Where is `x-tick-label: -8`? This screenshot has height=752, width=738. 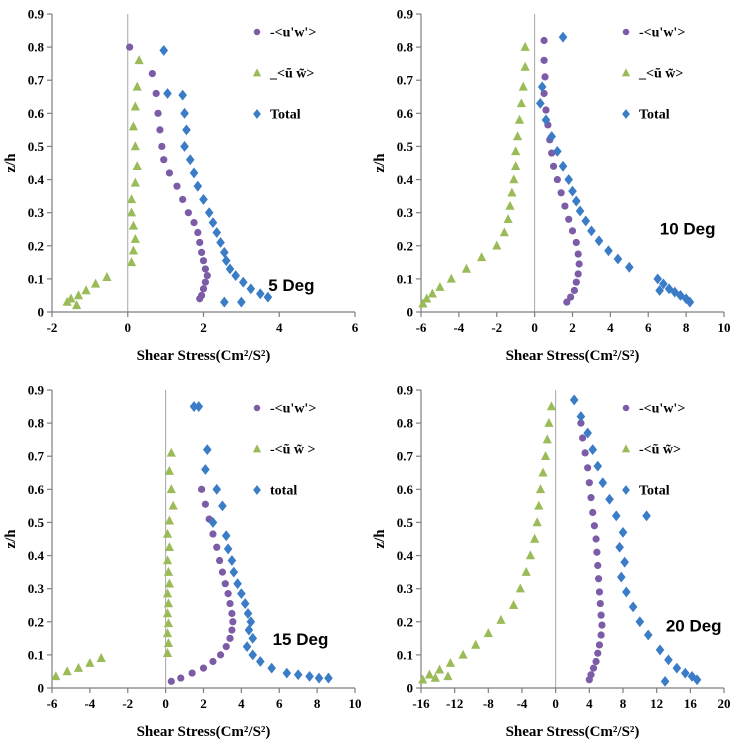
x-tick-label: -8 is located at coordinates (488, 703).